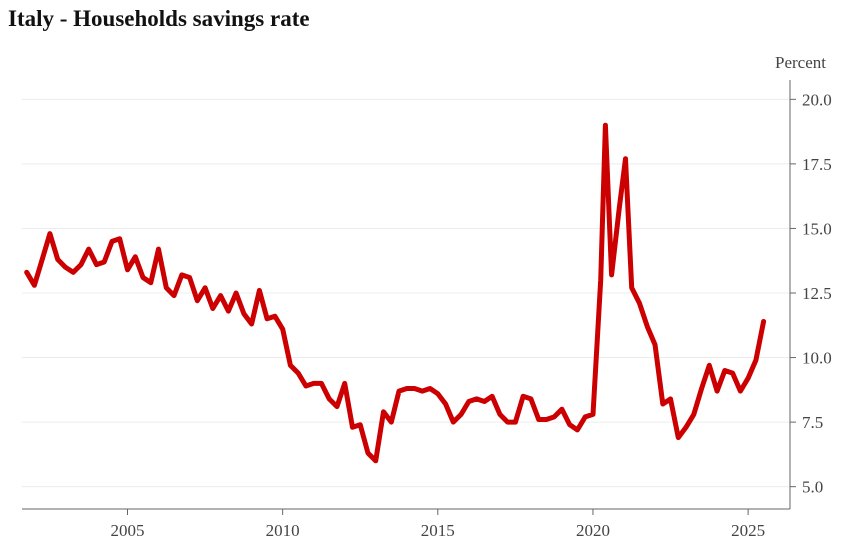  I want to click on y-axis-unit-label: Percent, so click(800, 62).